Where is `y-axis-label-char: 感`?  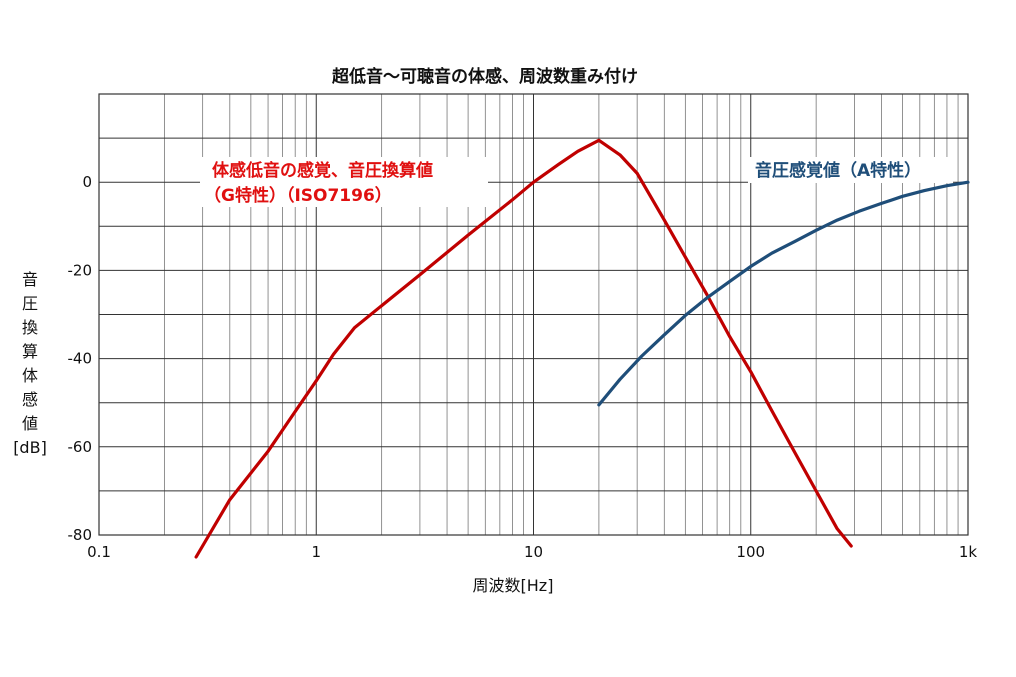 y-axis-label-char: 感 is located at coordinates (30, 399).